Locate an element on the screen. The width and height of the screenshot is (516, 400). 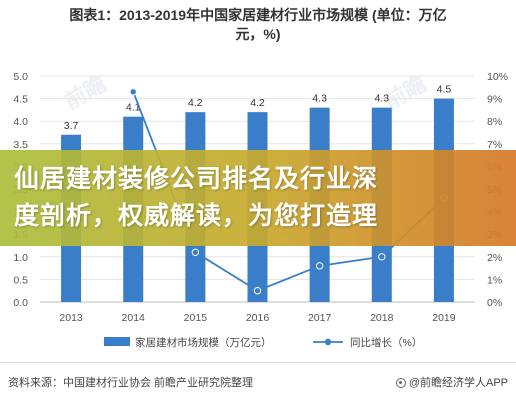
right-tick-label-2: 2% is located at coordinates (494, 258).